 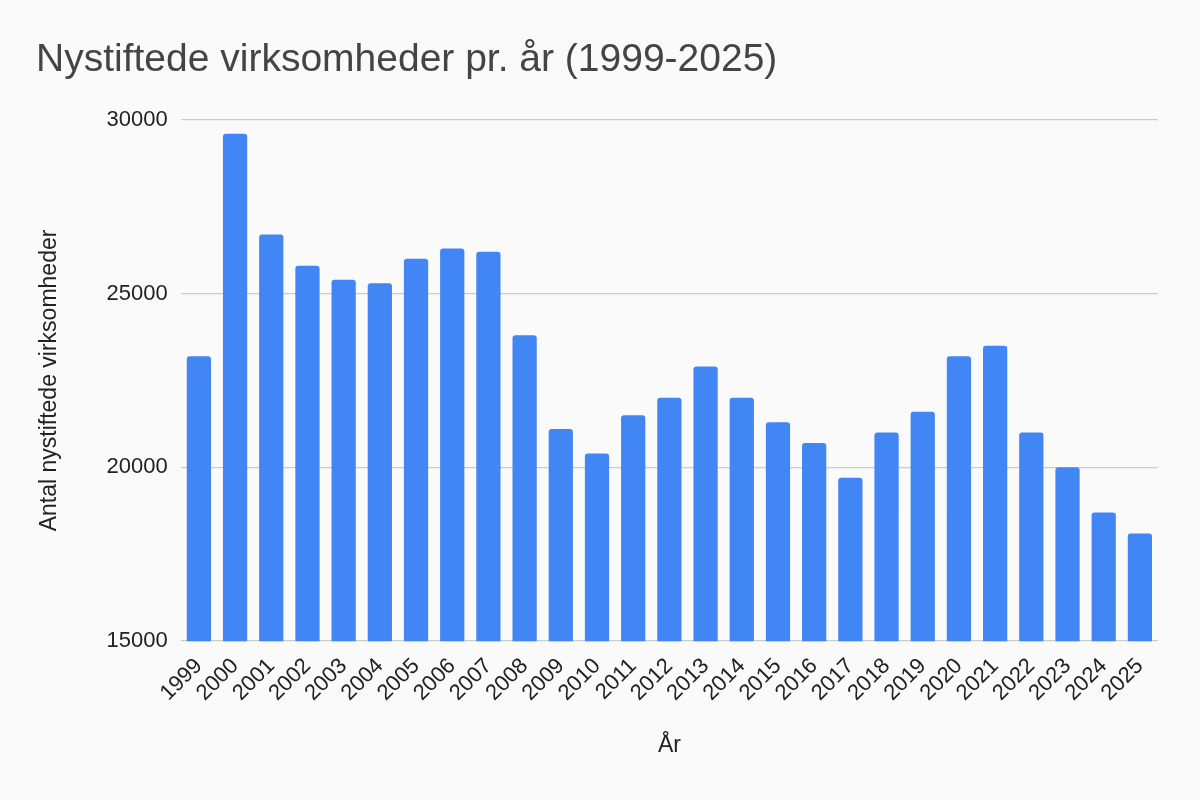 I want to click on x-axis-title: År, so click(x=669, y=743).